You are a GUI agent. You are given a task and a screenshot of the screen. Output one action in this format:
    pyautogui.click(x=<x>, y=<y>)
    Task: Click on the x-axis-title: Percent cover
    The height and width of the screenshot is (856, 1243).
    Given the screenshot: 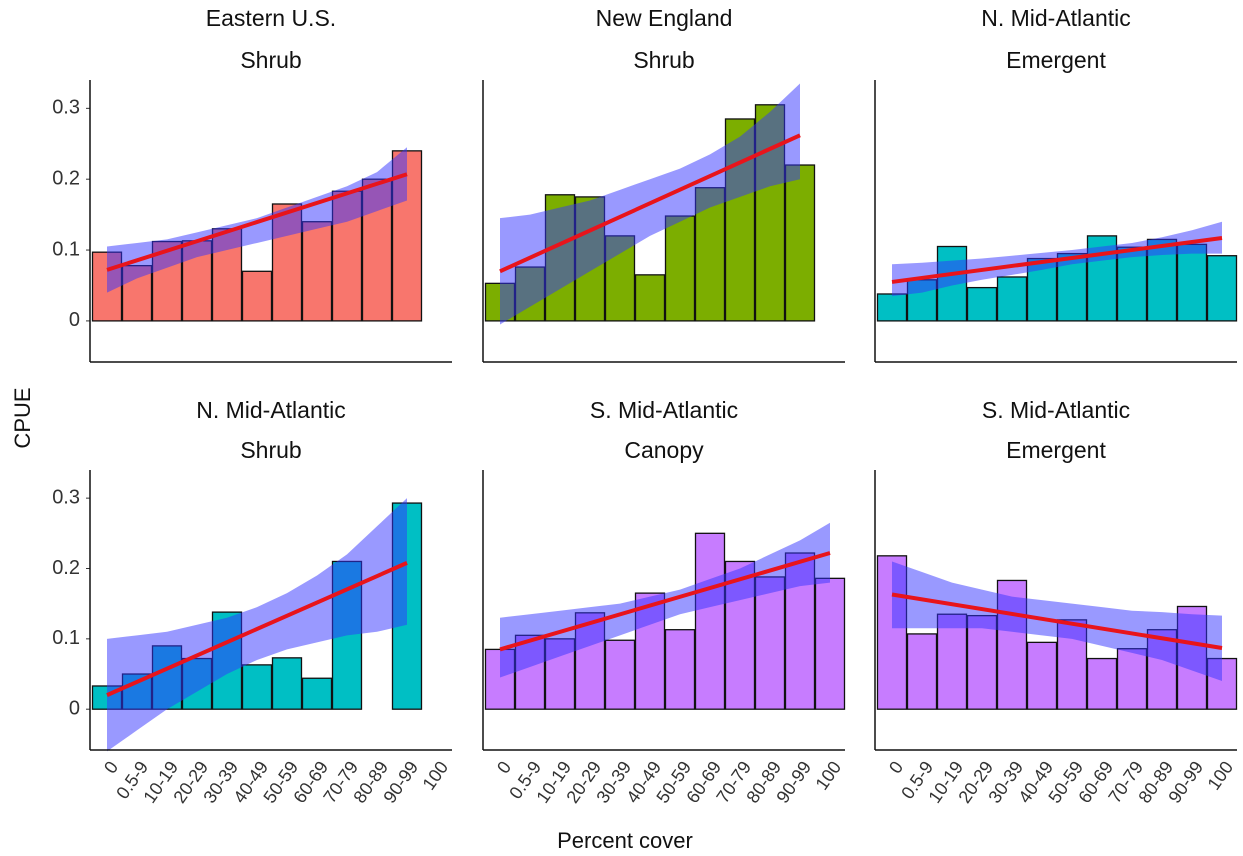 What is the action you would take?
    pyautogui.click(x=625, y=840)
    